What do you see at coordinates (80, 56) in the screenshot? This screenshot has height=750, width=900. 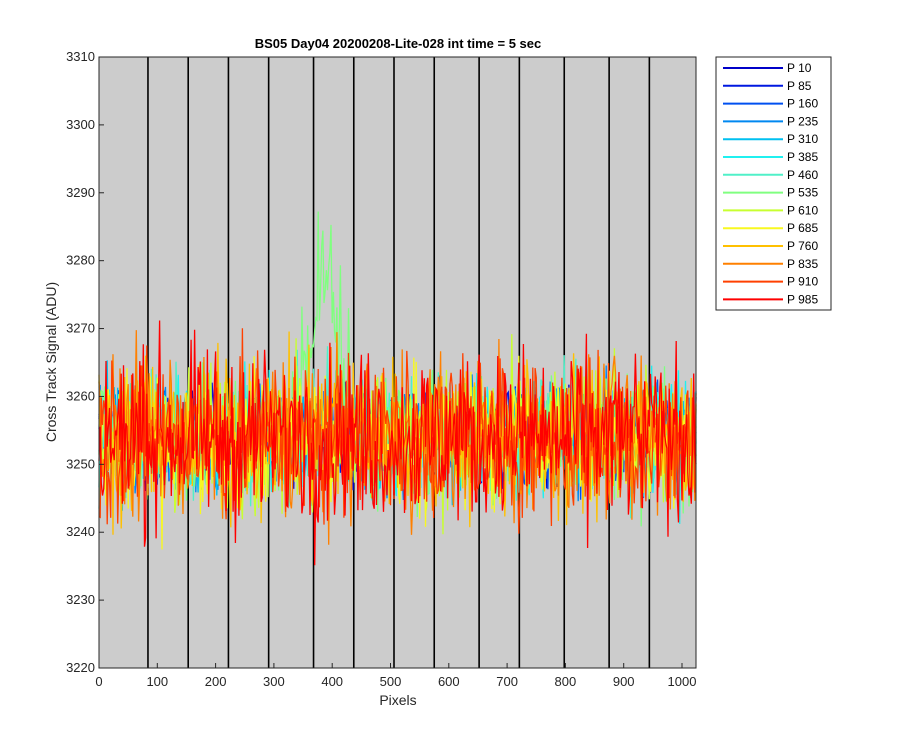 I see `y-tick-label-3310: 3310` at bounding box center [80, 56].